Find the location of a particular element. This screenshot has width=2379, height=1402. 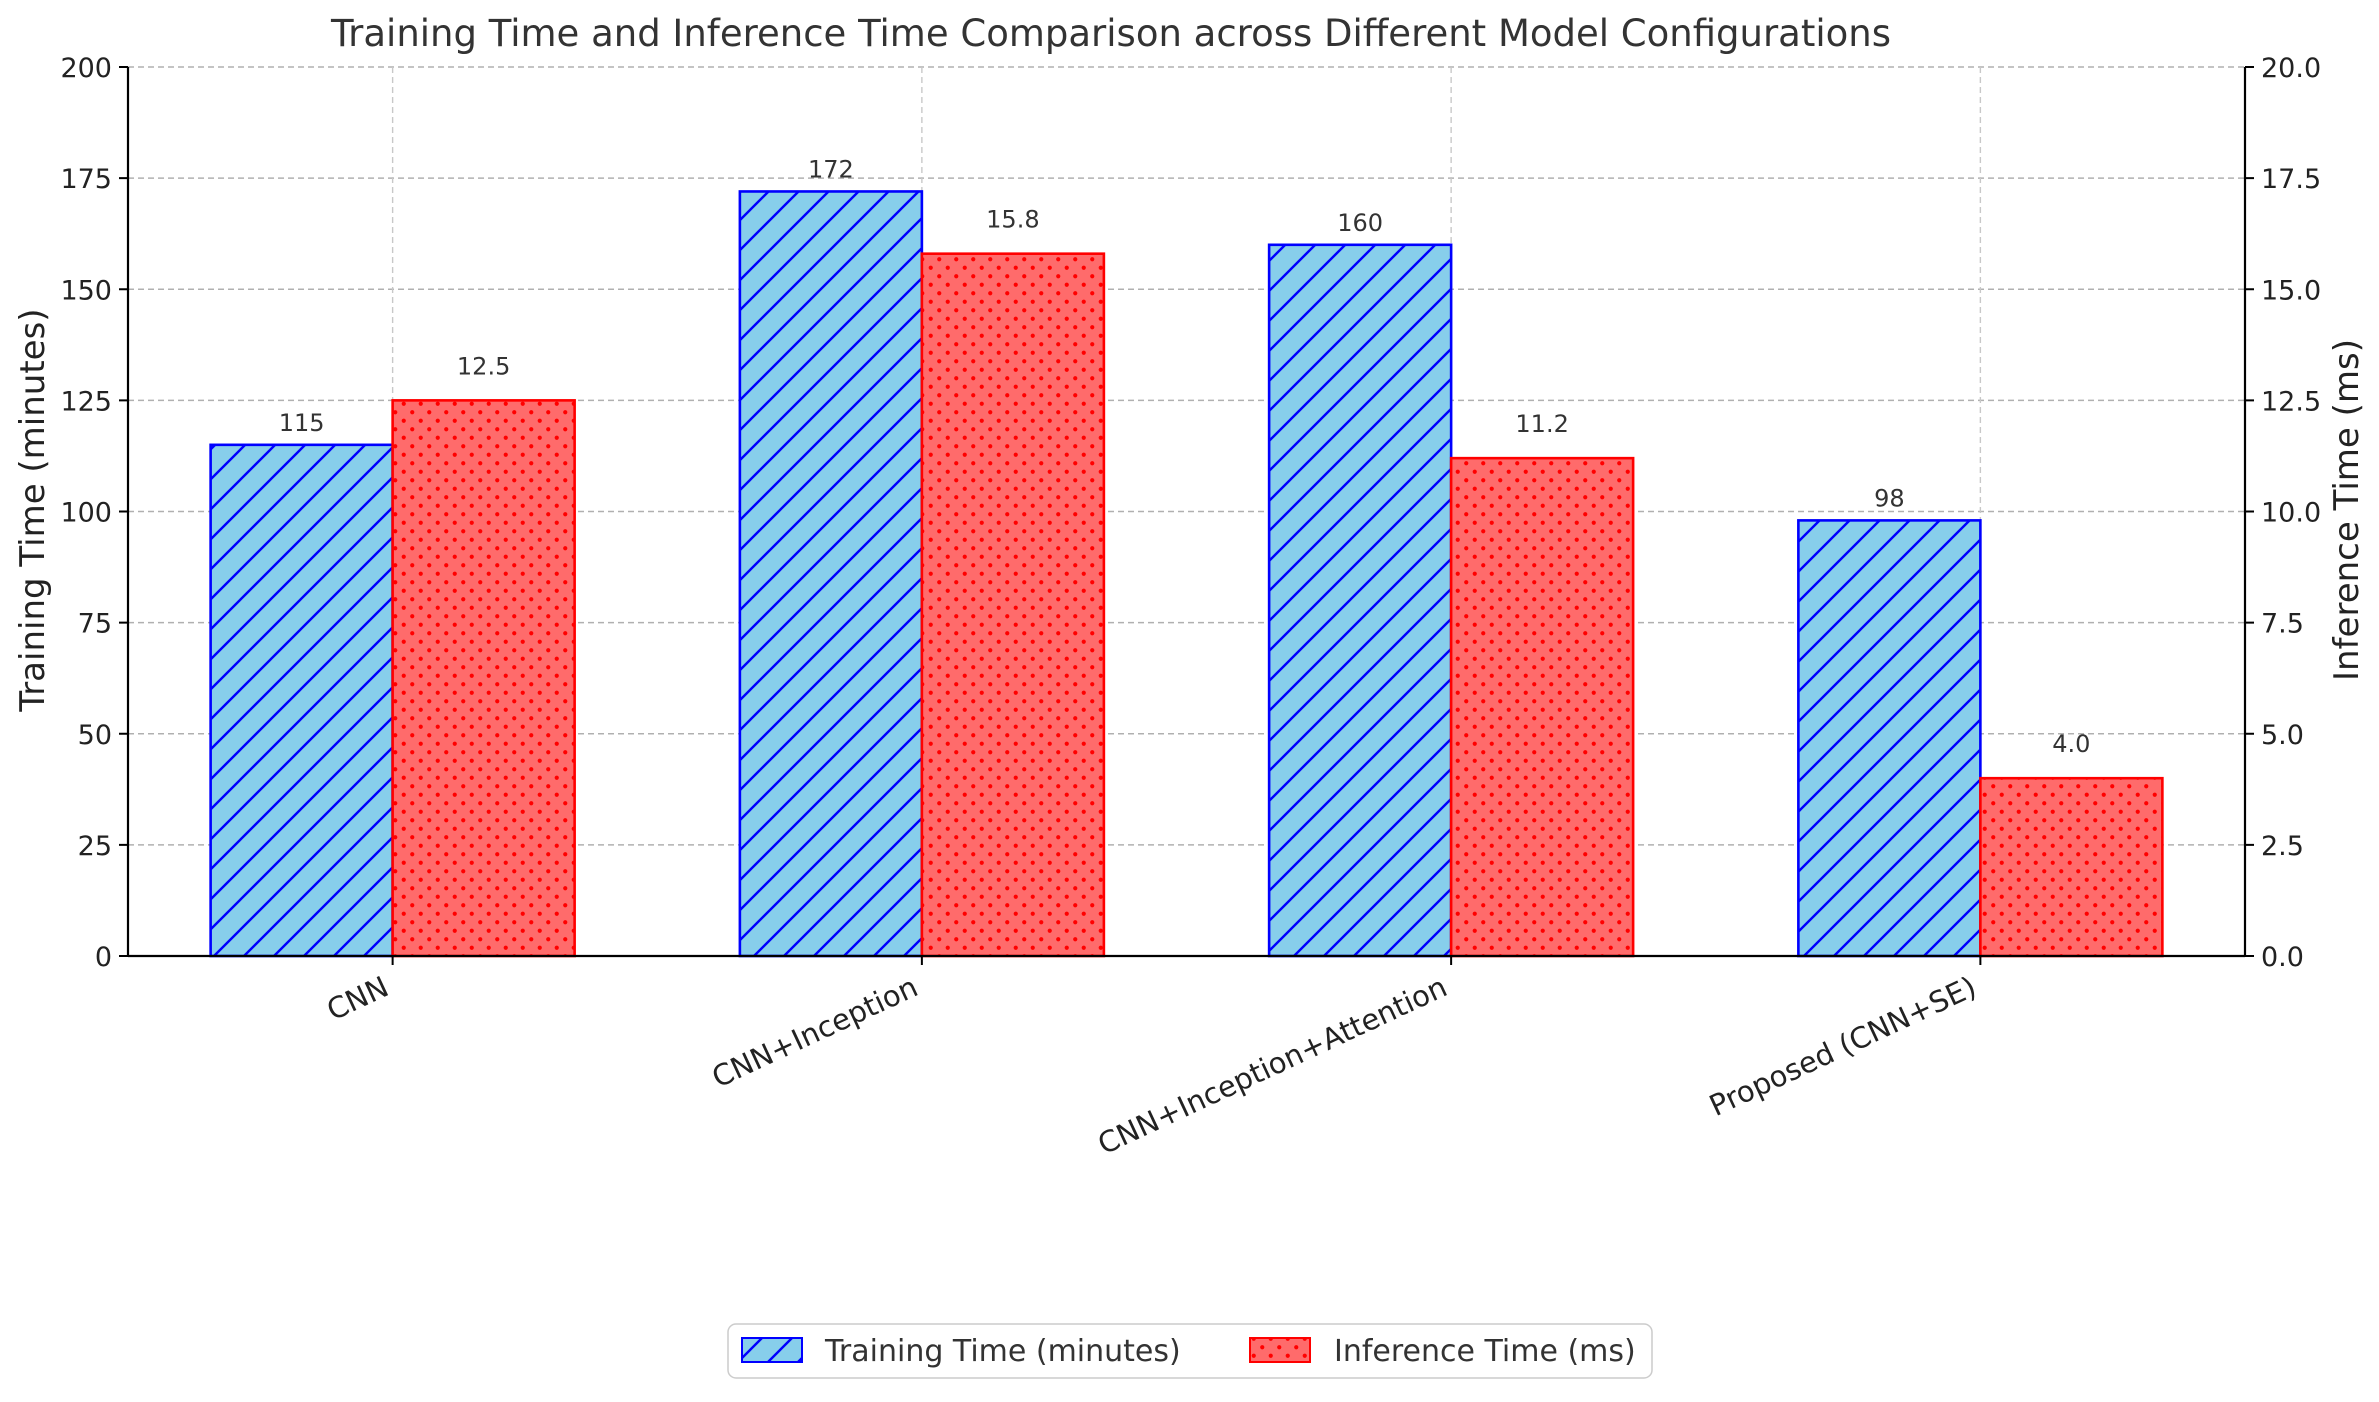

legend-swatch-inference is located at coordinates (1280, 1350).